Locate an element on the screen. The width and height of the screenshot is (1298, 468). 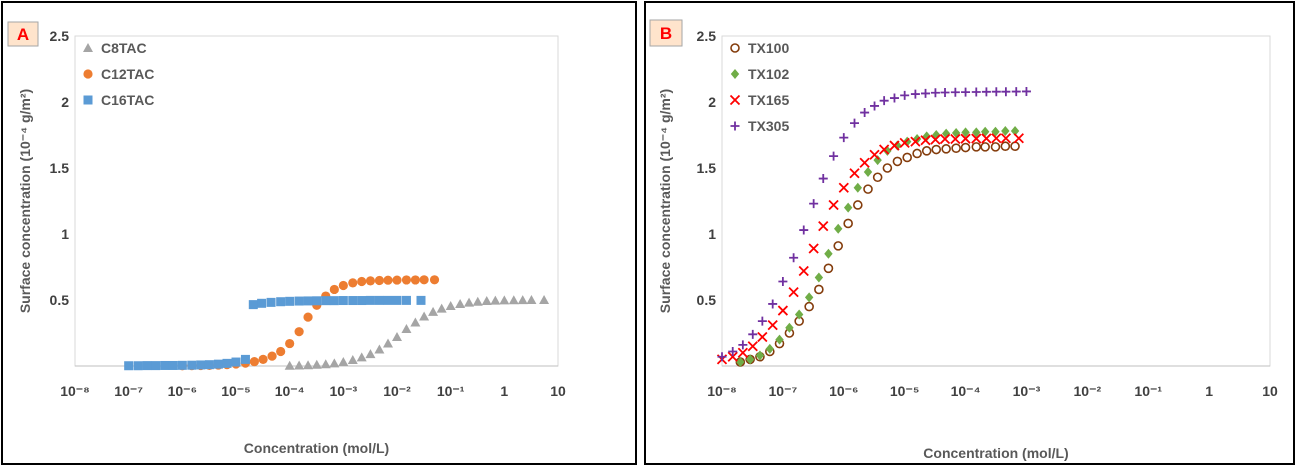
x-tick-label: 1 is located at coordinates (504, 391).